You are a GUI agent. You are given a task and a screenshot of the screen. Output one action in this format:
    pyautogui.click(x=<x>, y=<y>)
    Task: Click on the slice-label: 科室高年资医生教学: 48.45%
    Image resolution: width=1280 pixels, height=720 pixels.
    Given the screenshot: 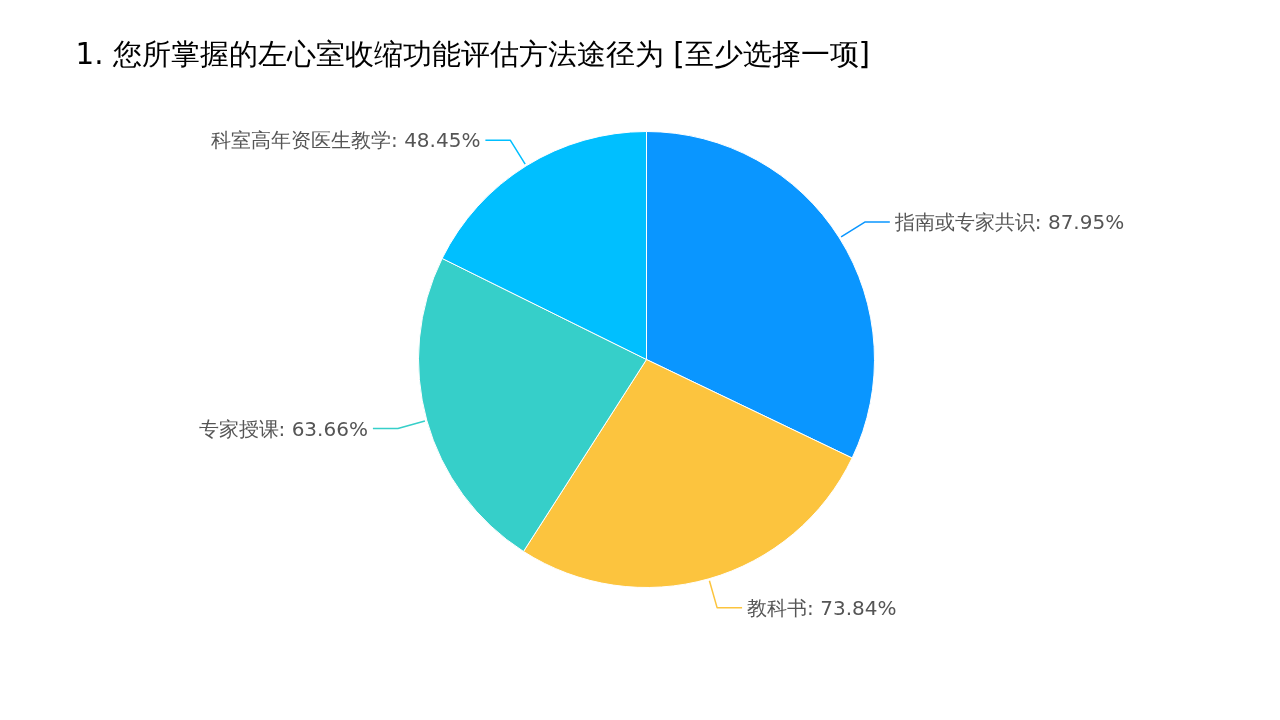 What is the action you would take?
    pyautogui.click(x=346, y=140)
    